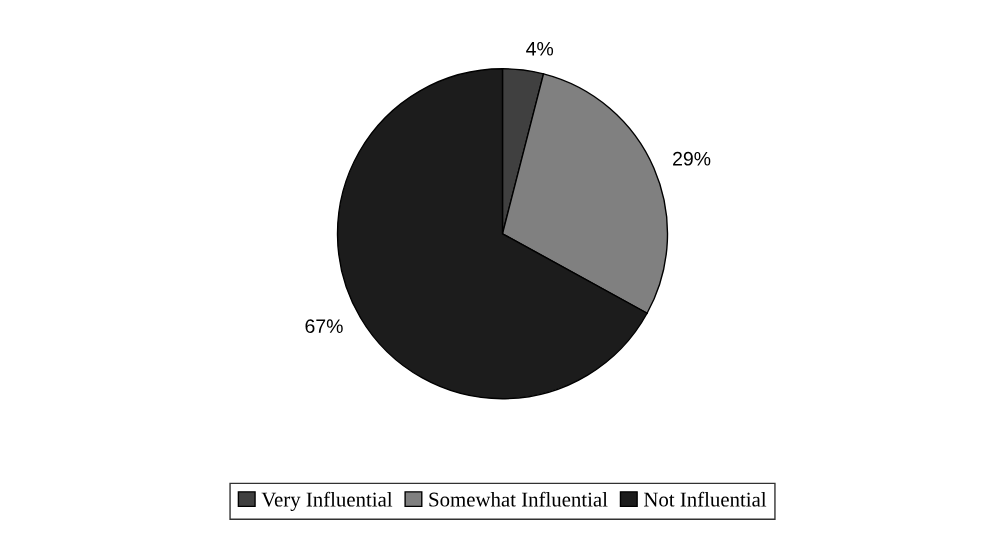  I want to click on legend-label: Very Influential, so click(327, 501).